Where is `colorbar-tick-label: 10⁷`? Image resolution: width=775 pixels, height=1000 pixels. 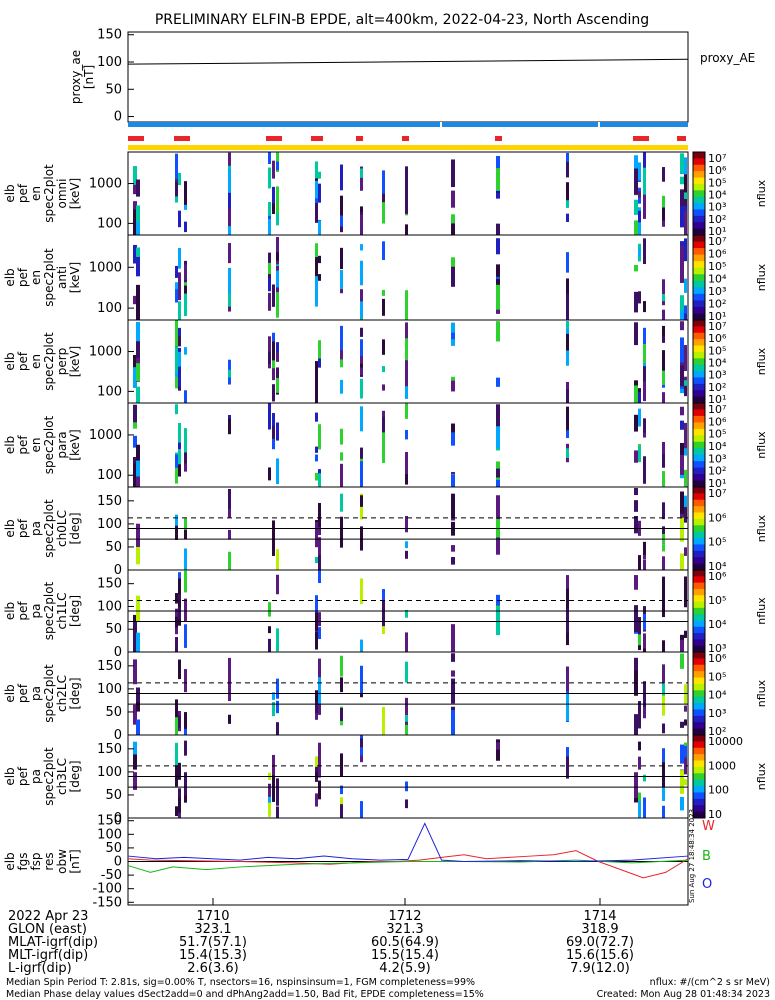 colorbar-tick-label: 10⁷ is located at coordinates (717, 493).